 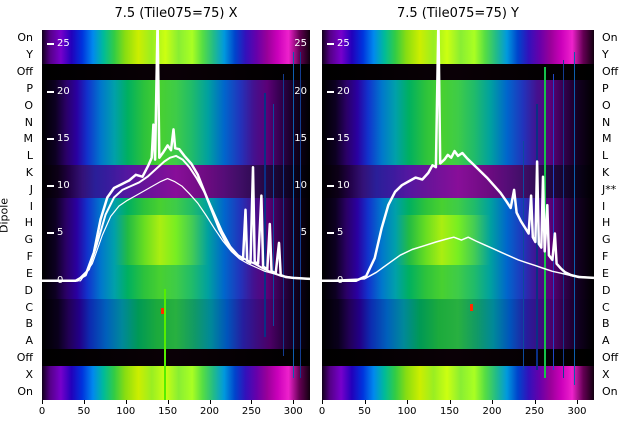 I want to click on heatmap-panel-y-xaxis: 0 50 100 150 200 250 300, so click(x=456, y=414).